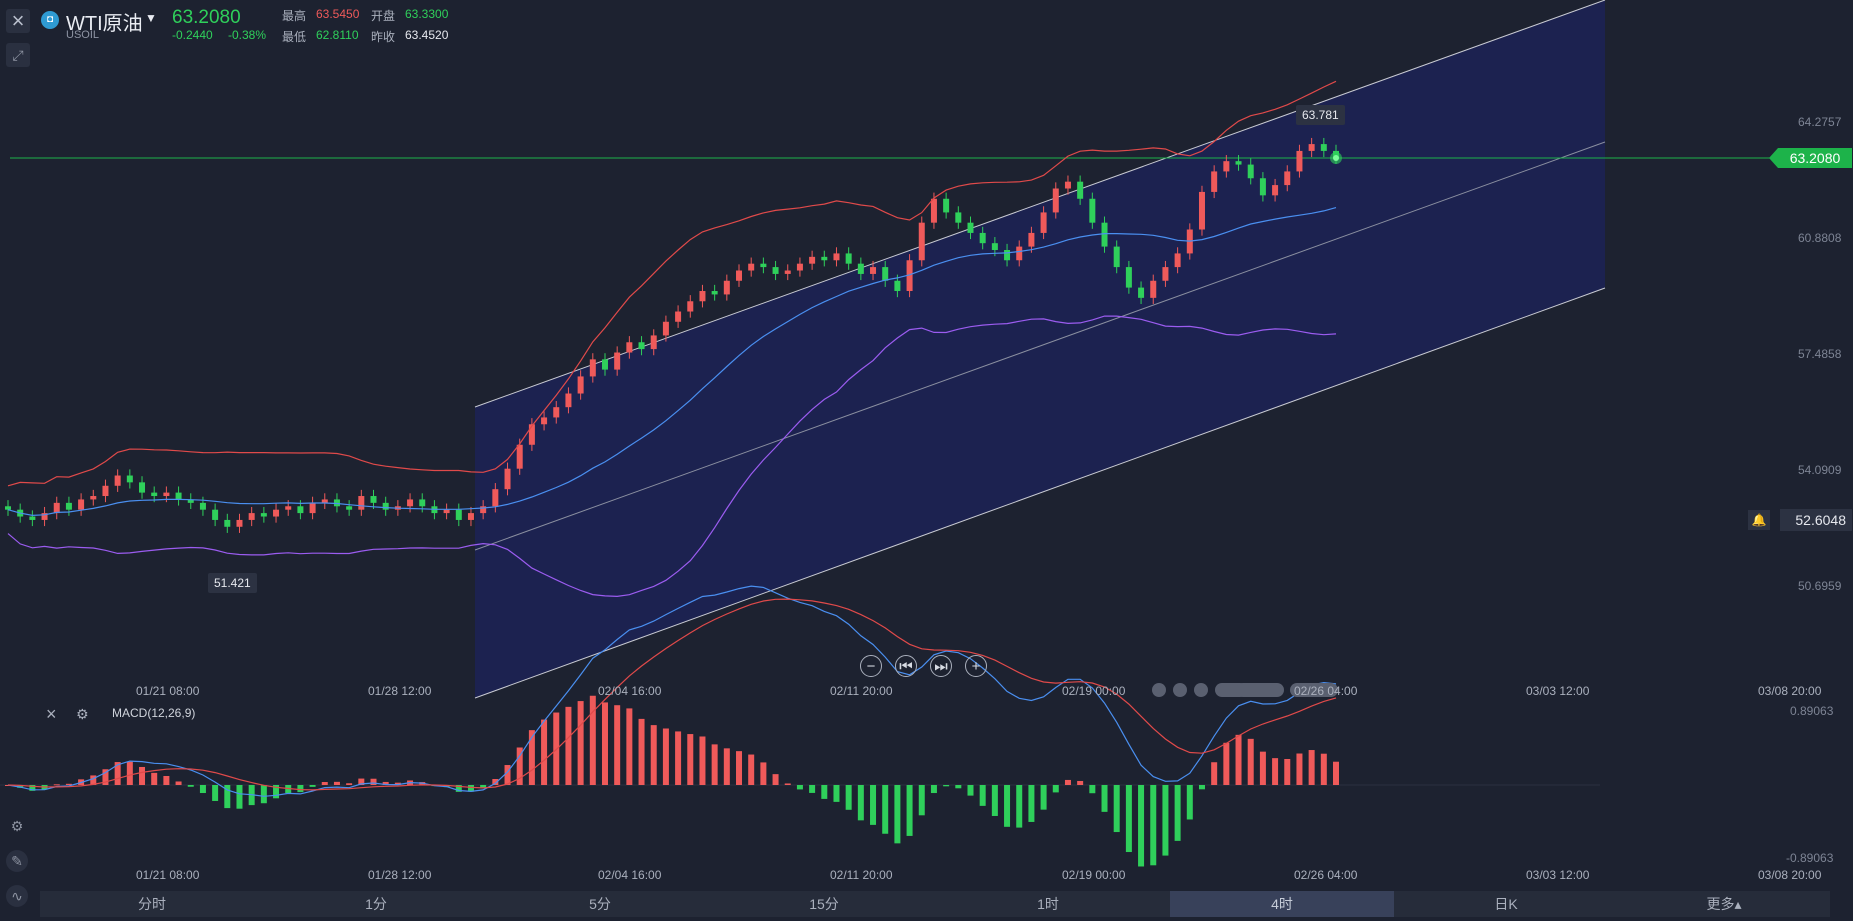  Describe the element at coordinates (152, 904) in the screenshot. I see `tf-tab: 分时` at that location.